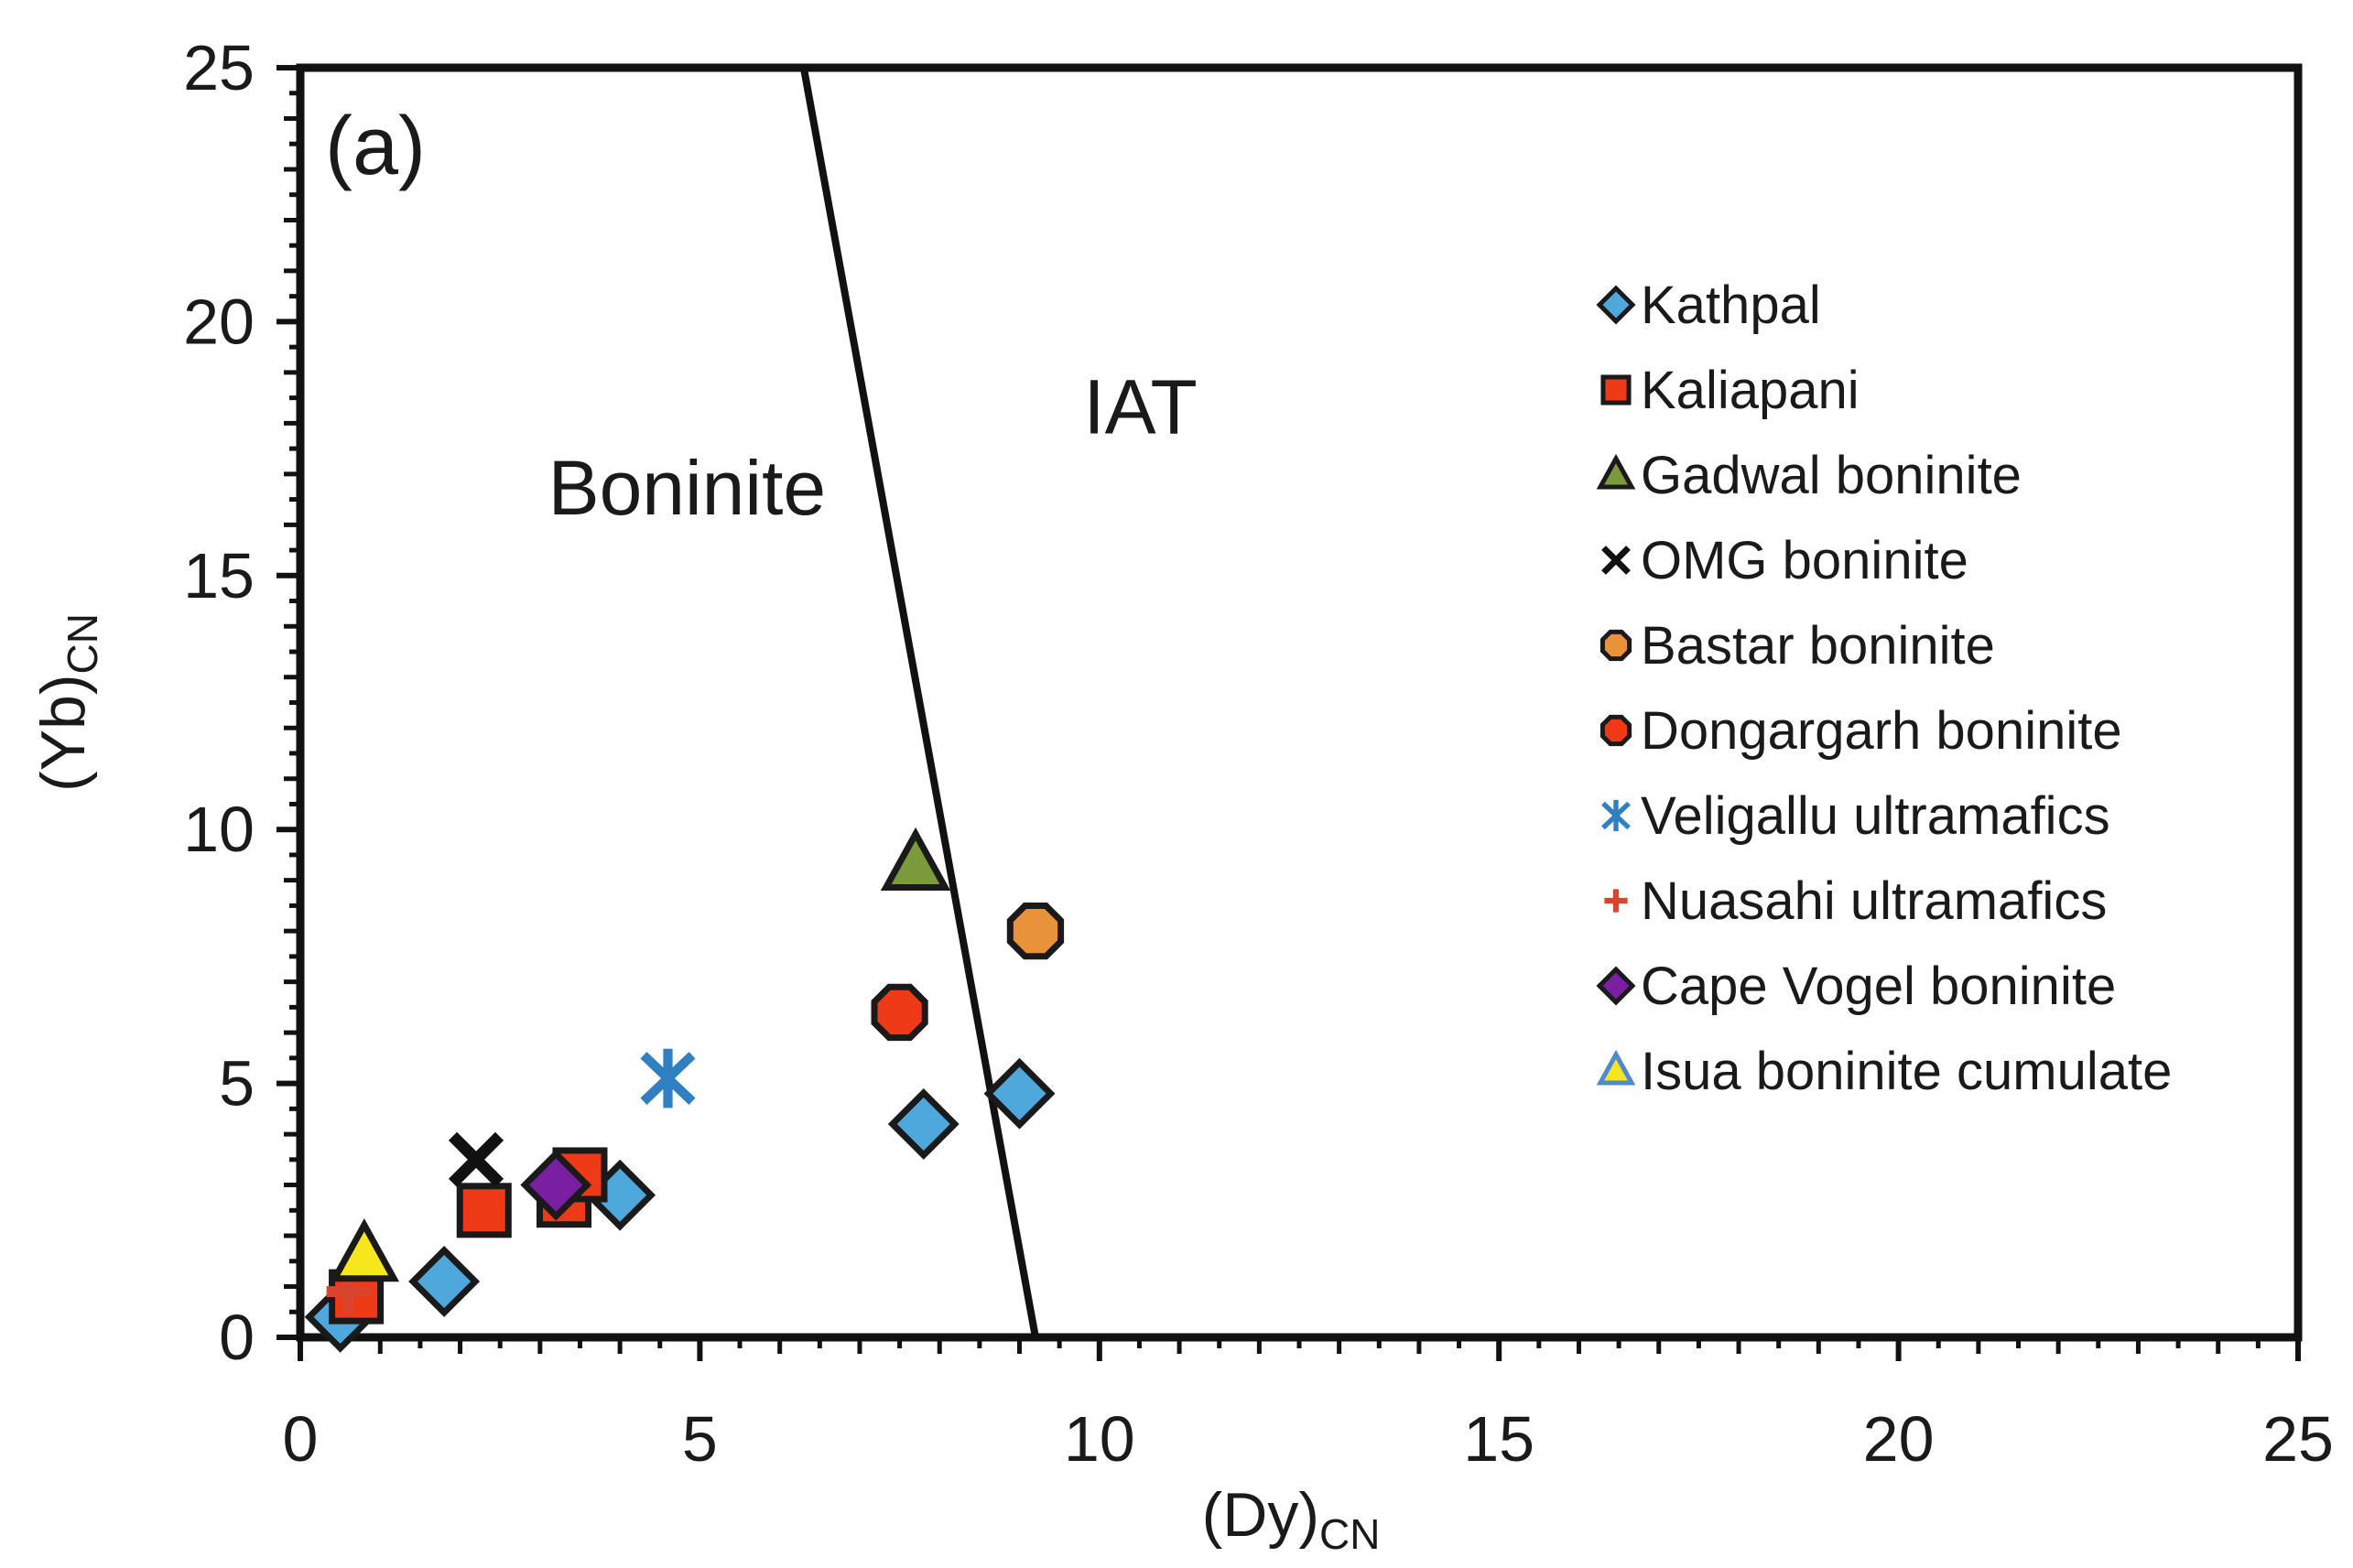  What do you see at coordinates (1616, 1067) in the screenshot?
I see `legend-marker-isua-boninite-cumulate` at bounding box center [1616, 1067].